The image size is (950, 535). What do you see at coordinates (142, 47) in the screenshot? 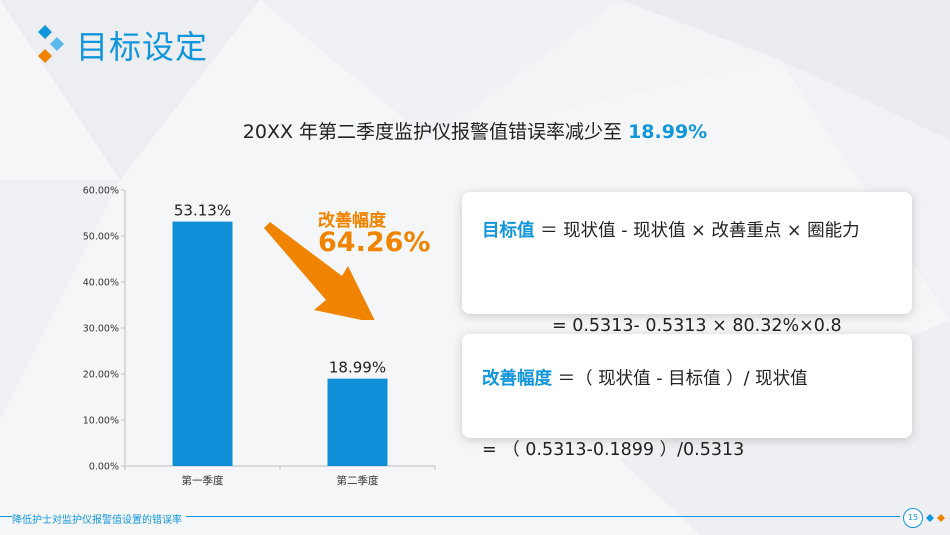
I see `page-title: 目标设定` at bounding box center [142, 47].